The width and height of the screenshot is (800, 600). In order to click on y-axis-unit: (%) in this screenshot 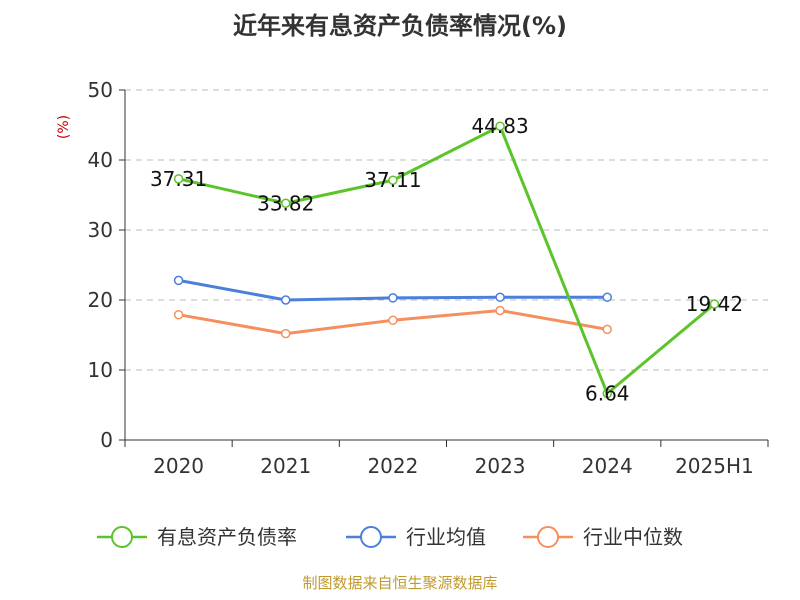, I will do `click(64, 127)`.